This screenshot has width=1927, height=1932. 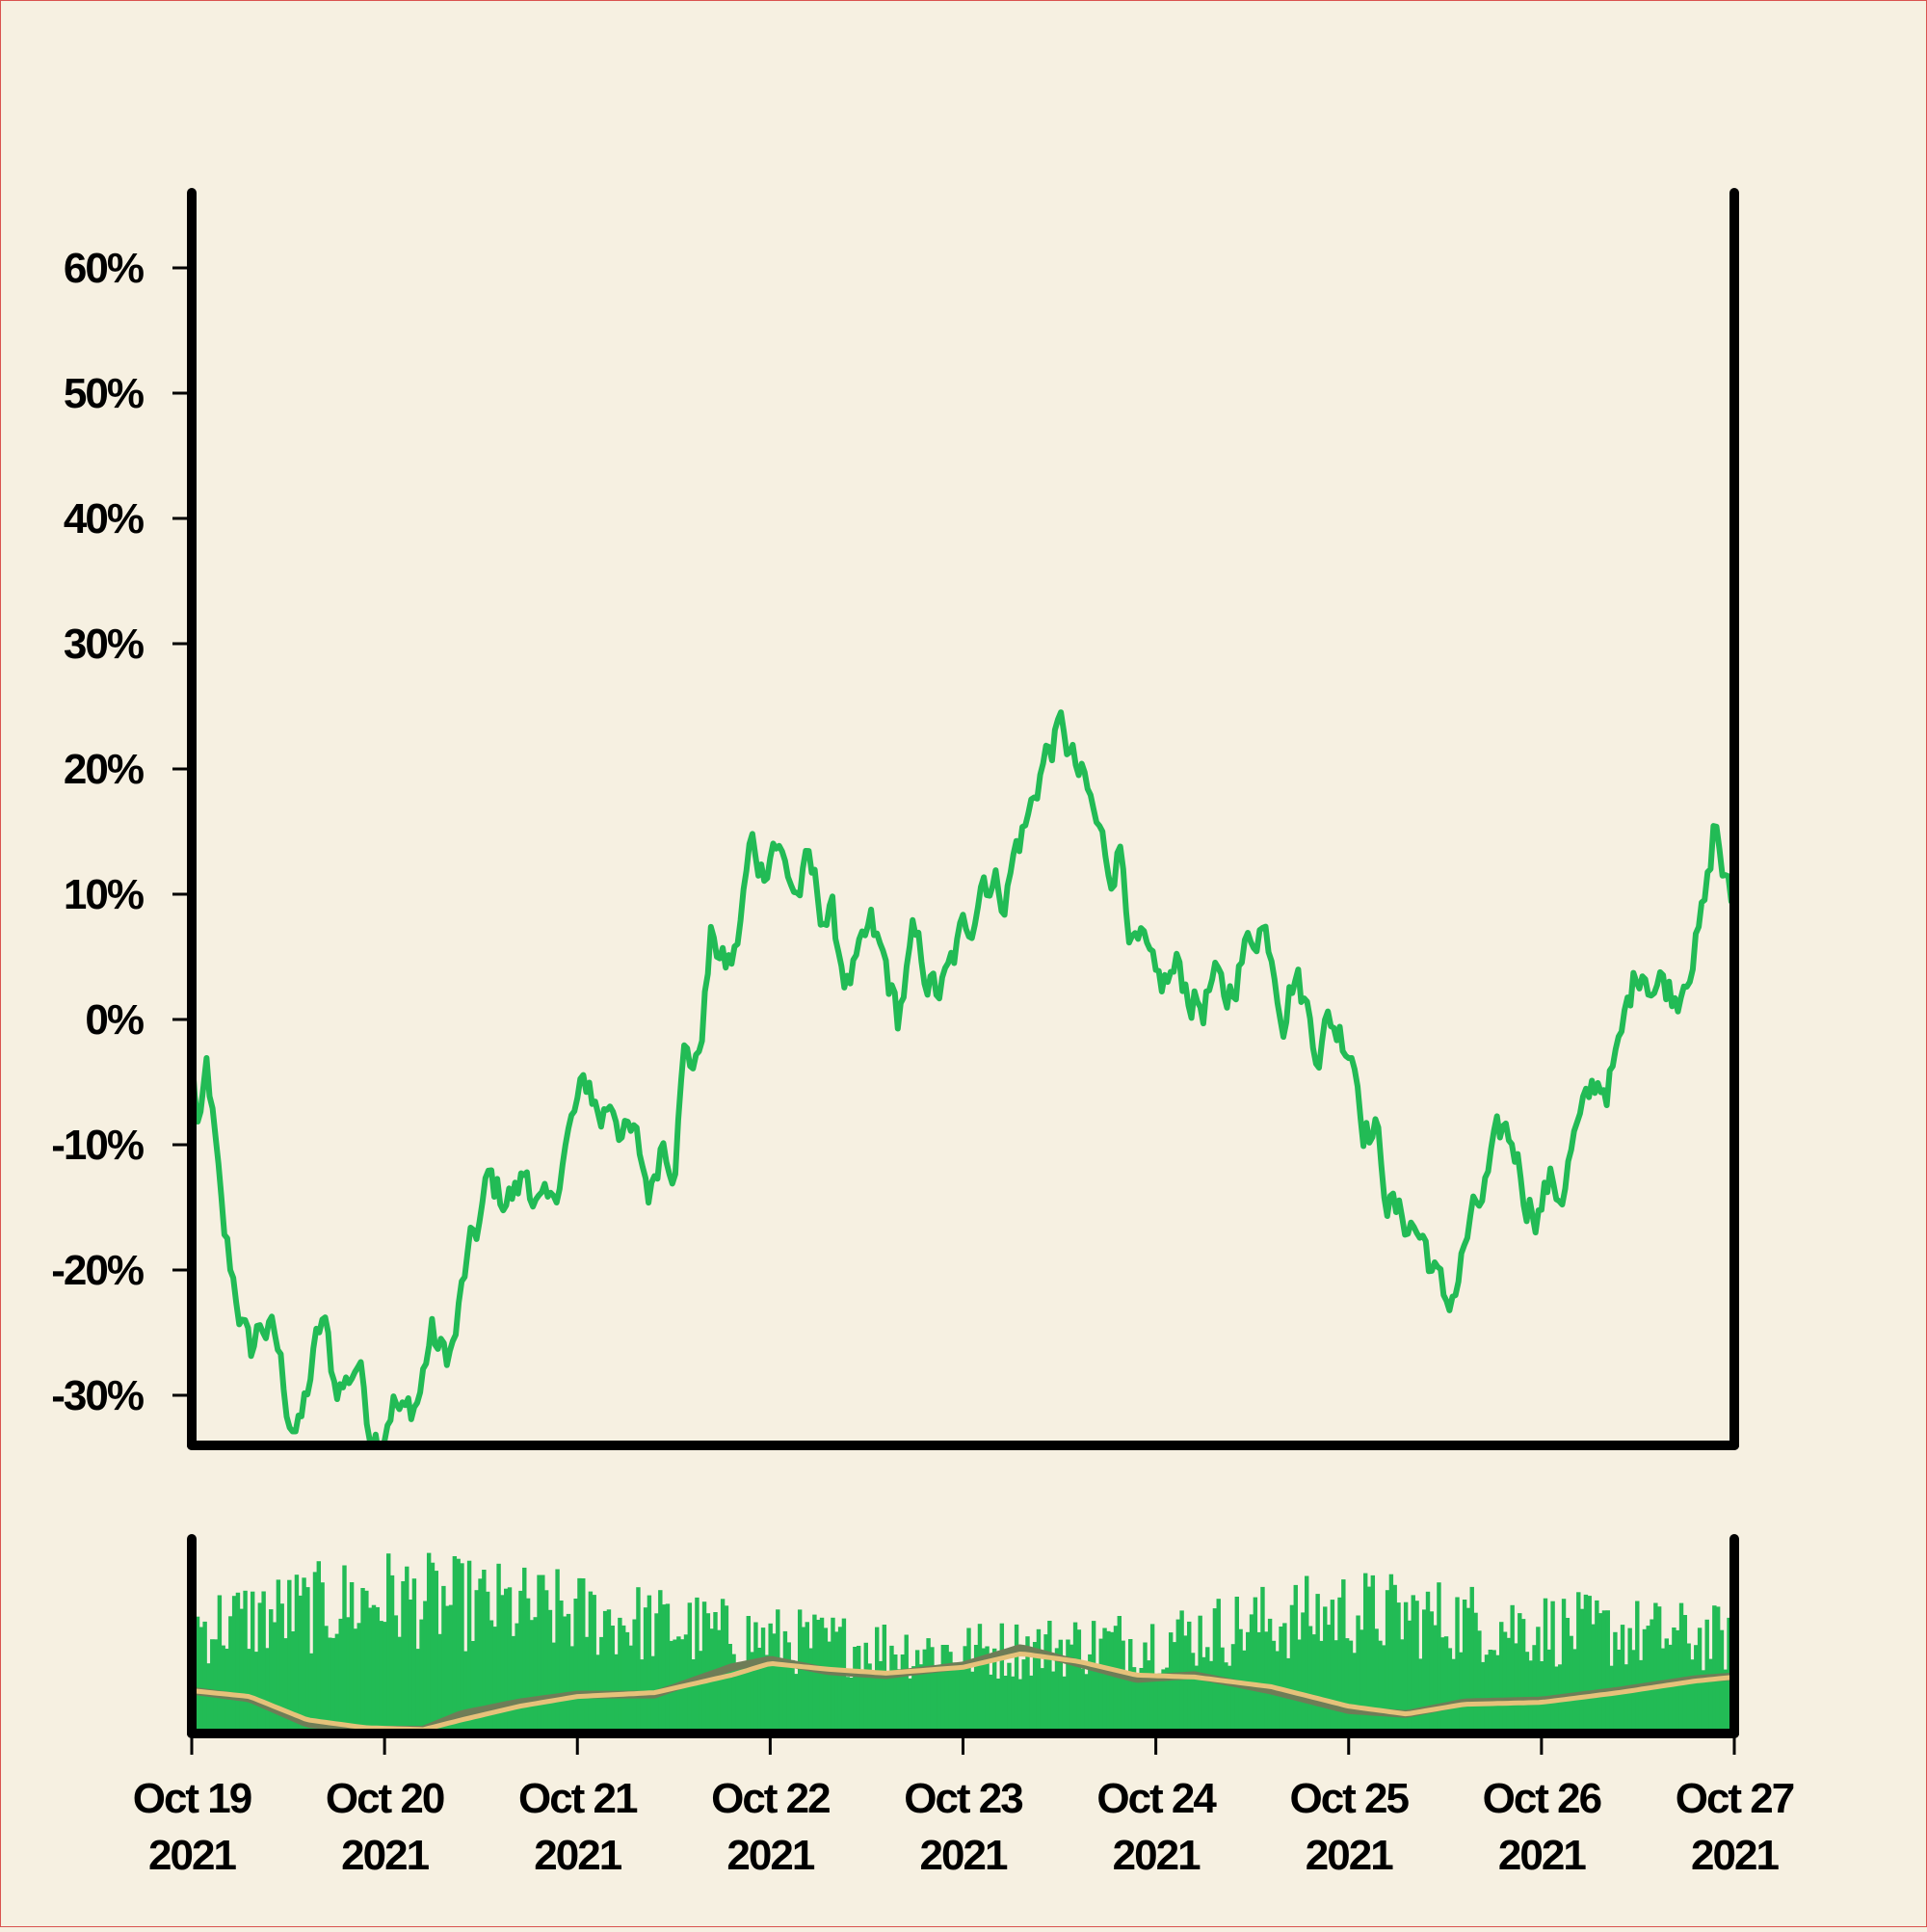 I want to click on y-tick-label: 0%, so click(x=114, y=1020).